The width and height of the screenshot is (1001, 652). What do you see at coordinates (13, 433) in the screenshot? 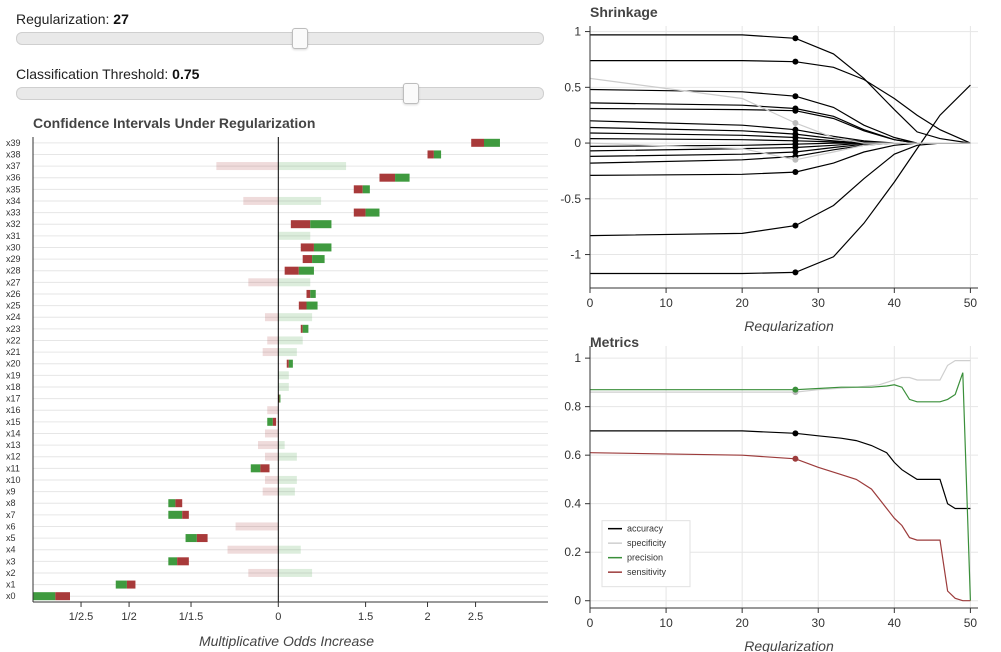
I see `ci-y-tick-label: x14` at bounding box center [13, 433].